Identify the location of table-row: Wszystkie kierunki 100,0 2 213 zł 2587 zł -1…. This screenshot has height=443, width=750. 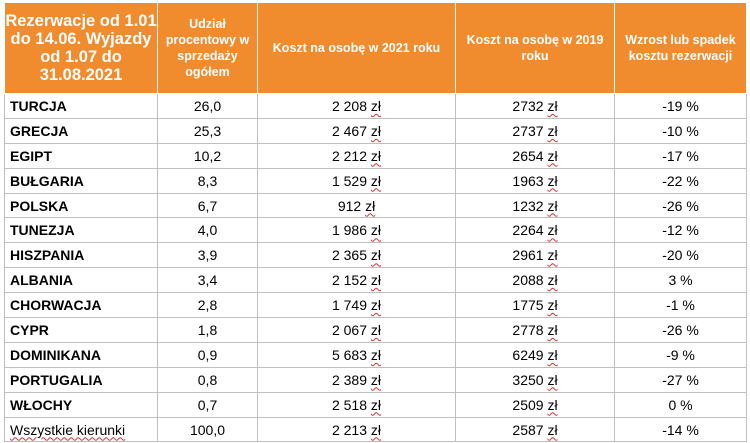
(375, 429).